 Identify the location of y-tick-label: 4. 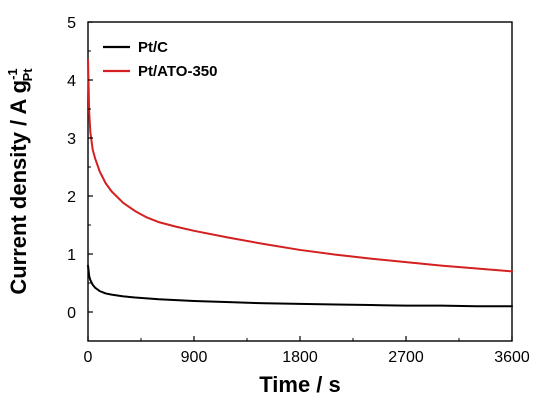
(71, 81).